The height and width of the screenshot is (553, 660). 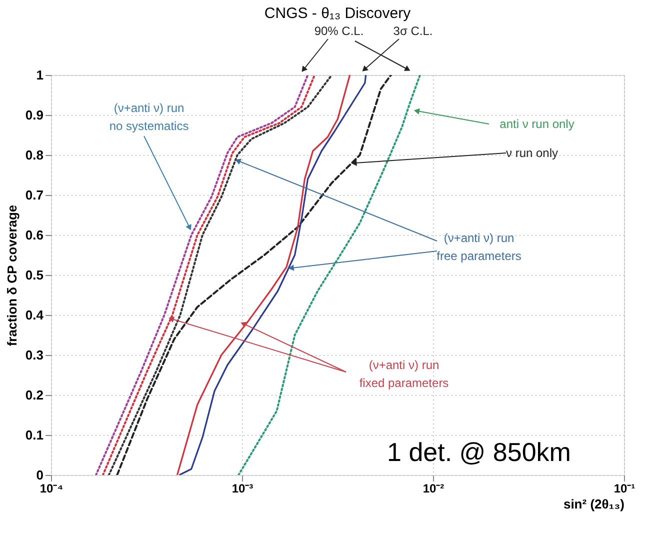 What do you see at coordinates (40, 475) in the screenshot?
I see `y-tick-label: 0` at bounding box center [40, 475].